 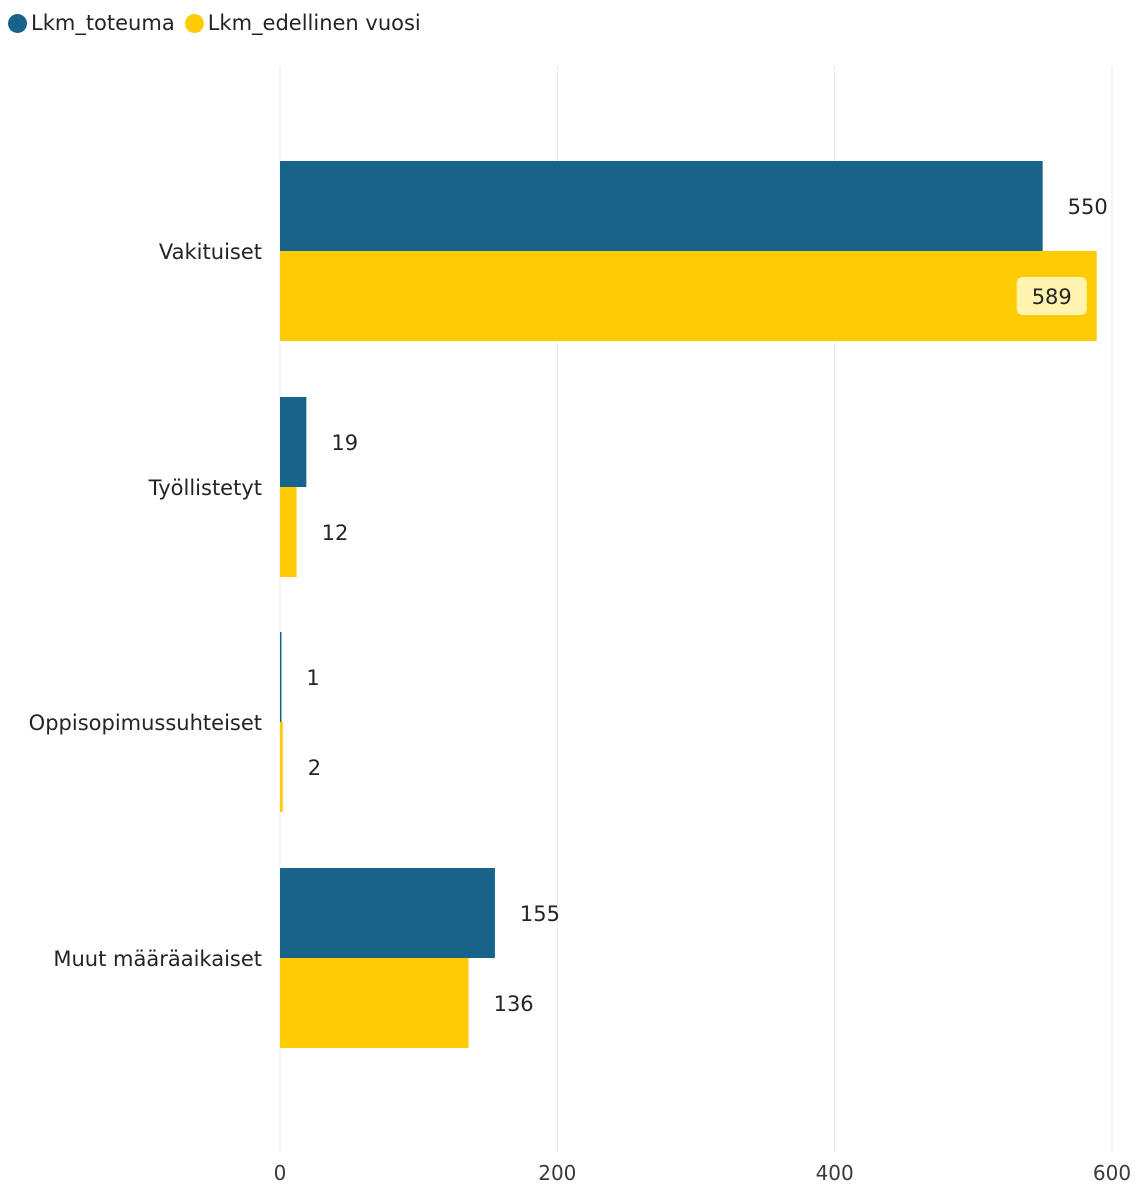 I want to click on data-label-lkm-edellinen-vuosi-vakituiset: 589, so click(x=1052, y=297).